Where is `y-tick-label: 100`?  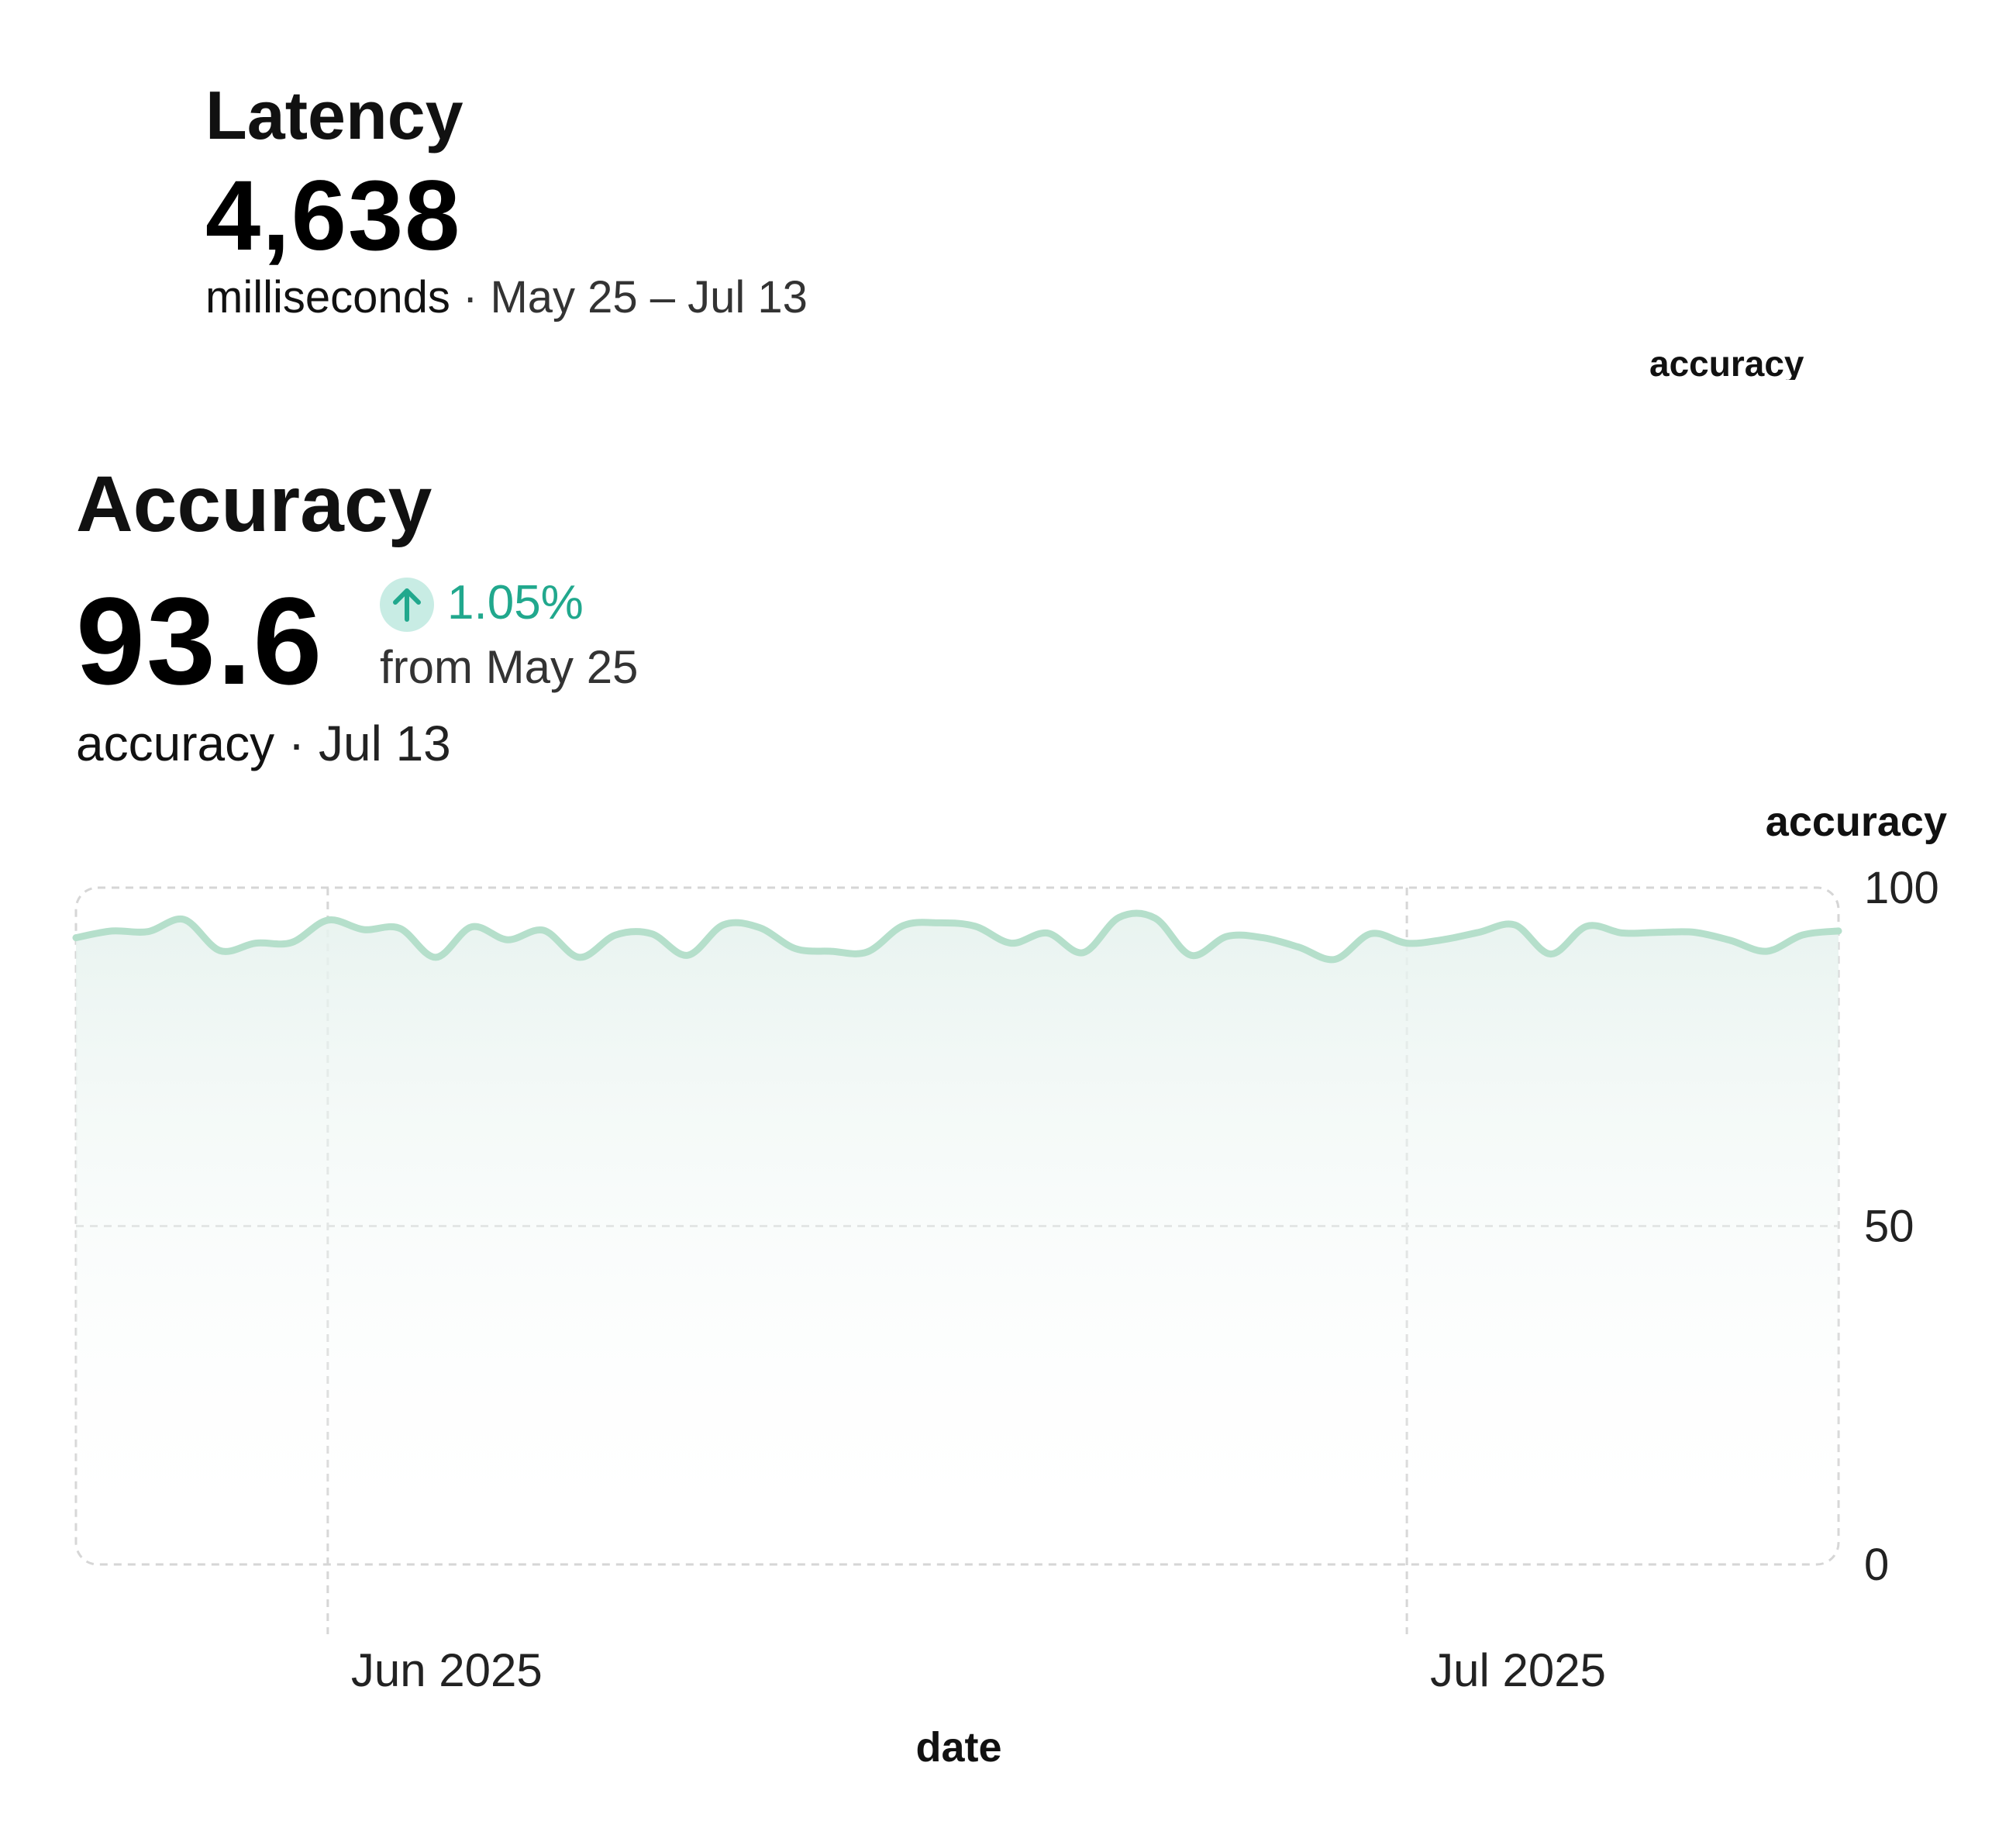
y-tick-label: 100 is located at coordinates (1901, 888).